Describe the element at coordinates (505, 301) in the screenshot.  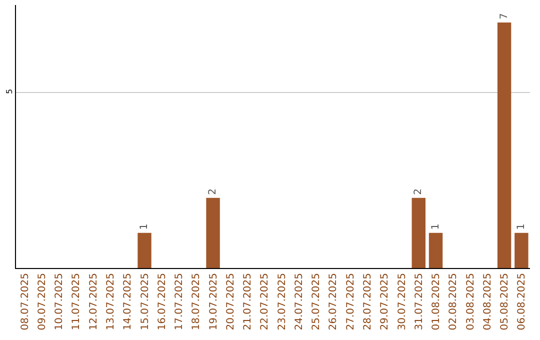
I see `x-tick-label: 05.08.2025` at that location.